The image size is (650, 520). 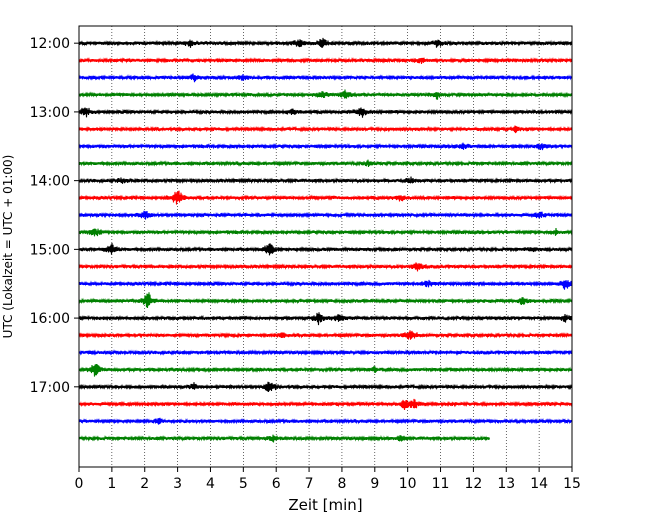 What do you see at coordinates (8, 247) in the screenshot?
I see `y-axis-title: UTC (Lokalzeit = UTC + 01:00)` at bounding box center [8, 247].